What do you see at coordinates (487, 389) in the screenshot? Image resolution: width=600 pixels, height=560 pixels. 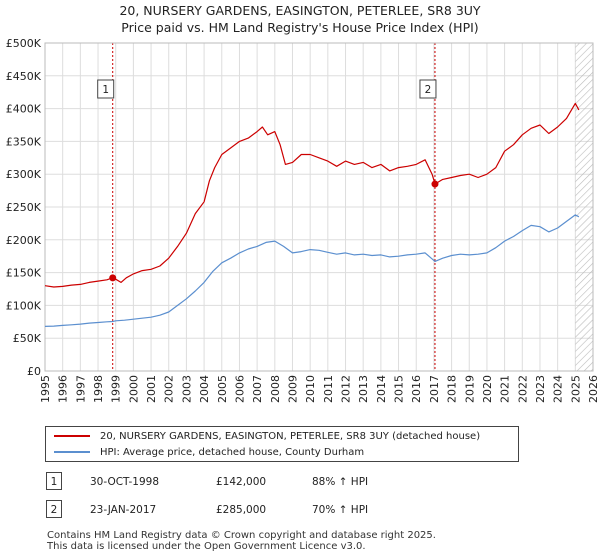 I see `x-tick-label: 2020` at bounding box center [487, 389].